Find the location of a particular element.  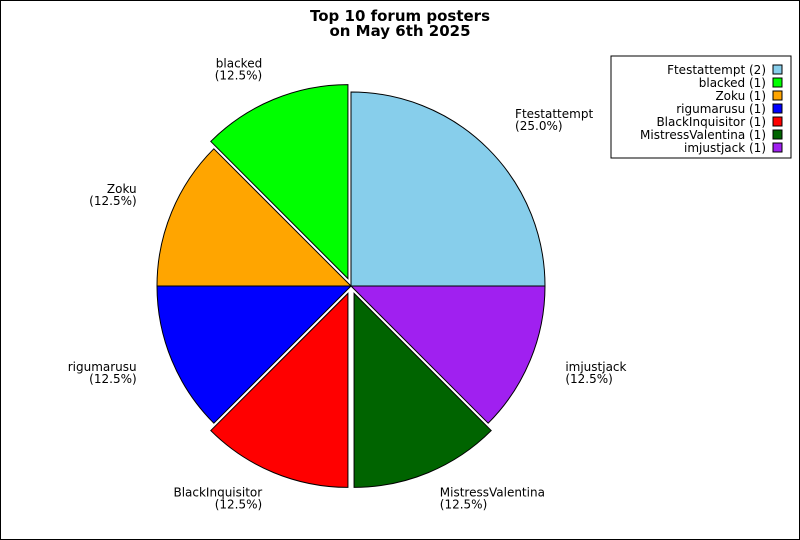

legend-swatch-blackinquisitor is located at coordinates (777, 121).